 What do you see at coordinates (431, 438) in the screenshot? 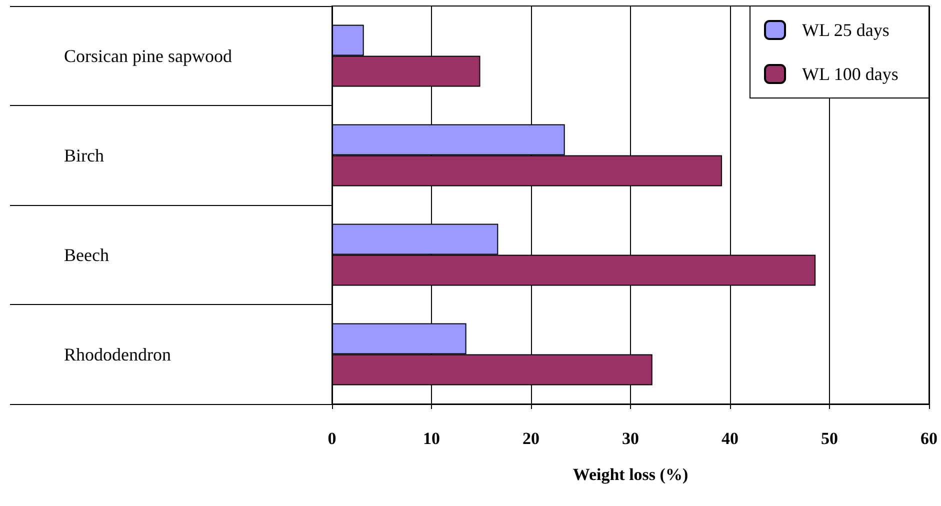
I see `x-tick-label: 10` at bounding box center [431, 438].